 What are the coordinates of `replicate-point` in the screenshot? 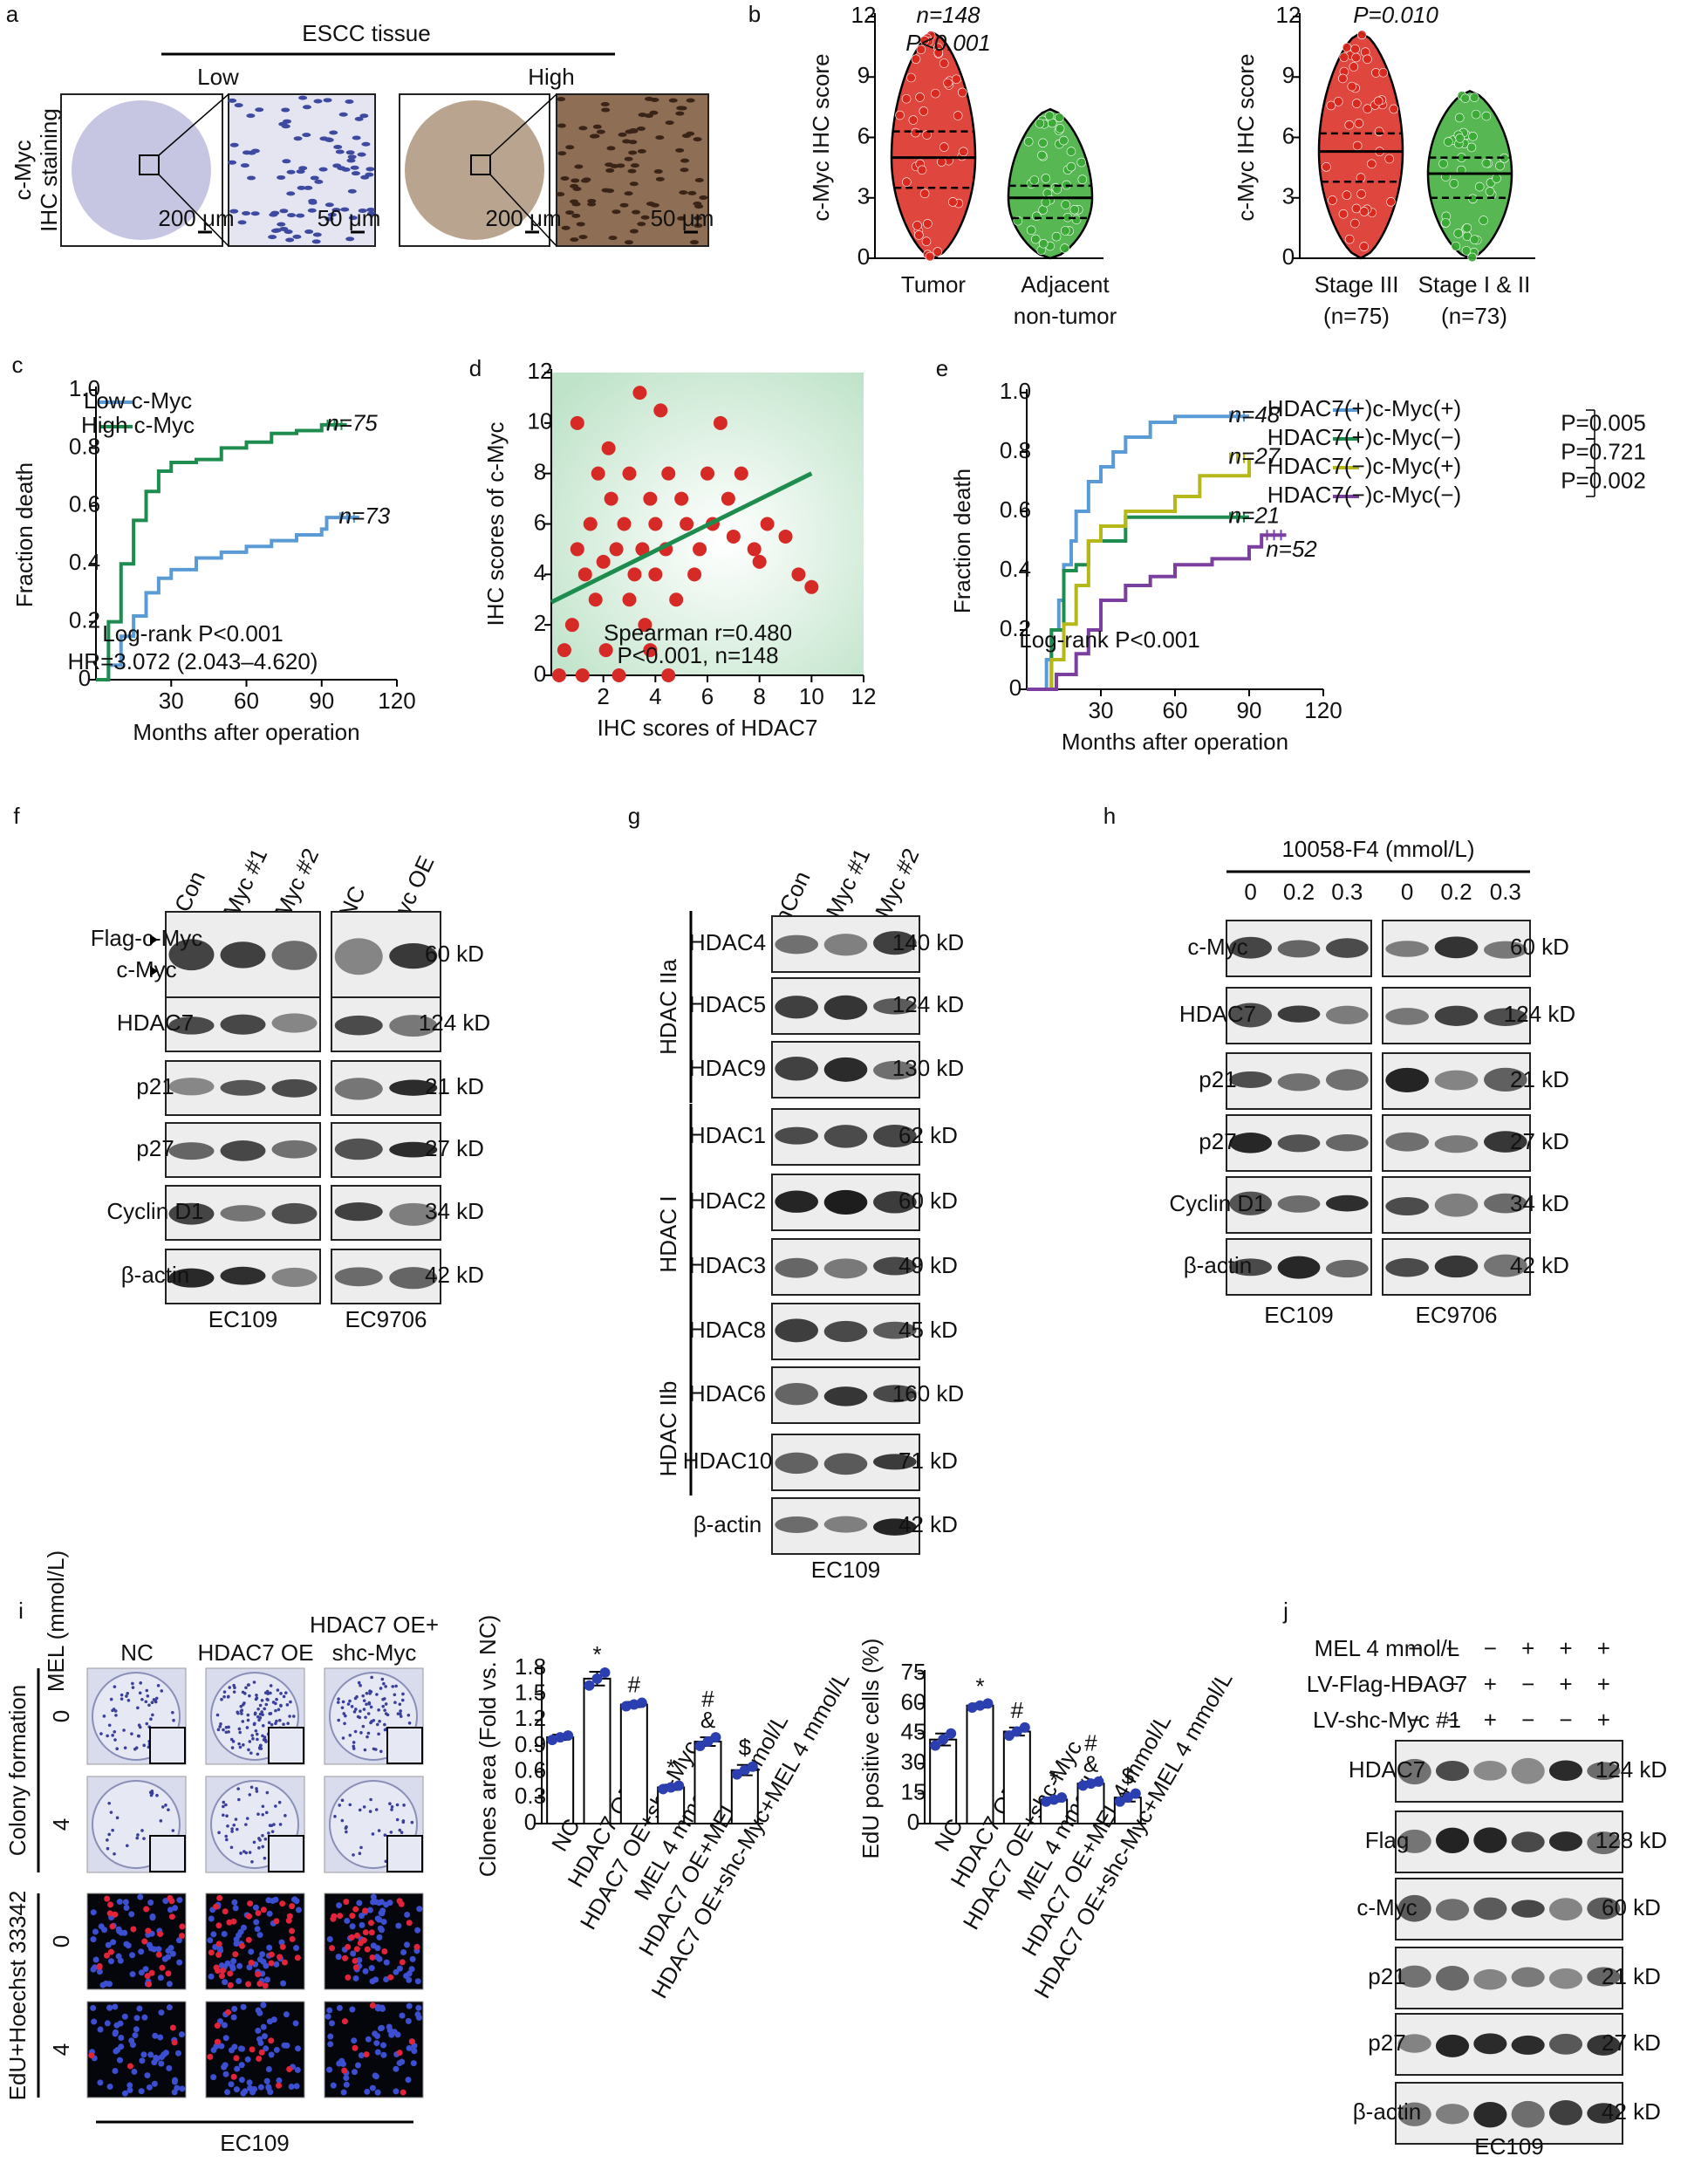 It's located at (569, 1736).